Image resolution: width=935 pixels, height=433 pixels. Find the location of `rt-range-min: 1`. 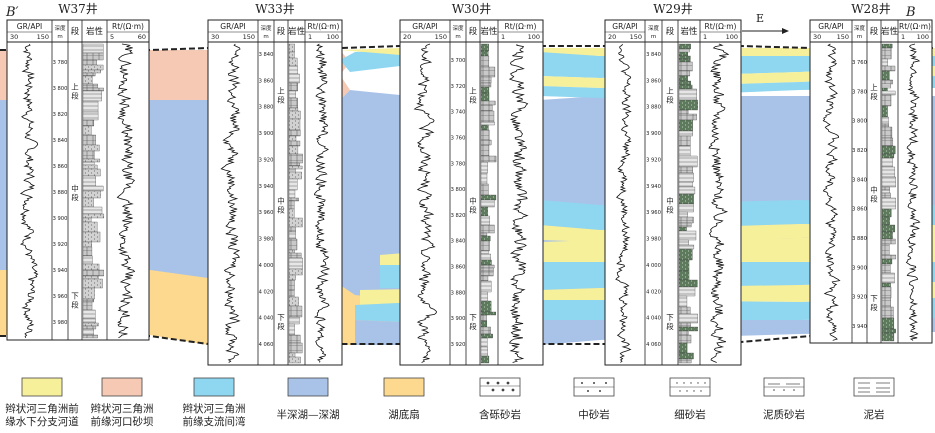

rt-range-min: 1 is located at coordinates (310, 37).